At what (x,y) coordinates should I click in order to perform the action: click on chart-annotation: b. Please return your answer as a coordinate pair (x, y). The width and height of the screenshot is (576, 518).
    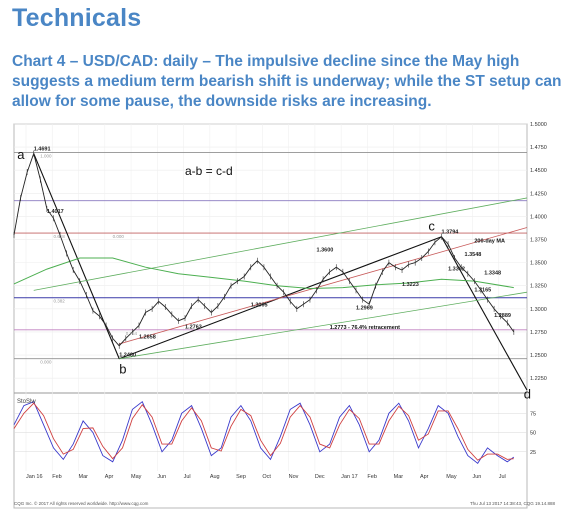
    Looking at the image, I should click on (122, 369).